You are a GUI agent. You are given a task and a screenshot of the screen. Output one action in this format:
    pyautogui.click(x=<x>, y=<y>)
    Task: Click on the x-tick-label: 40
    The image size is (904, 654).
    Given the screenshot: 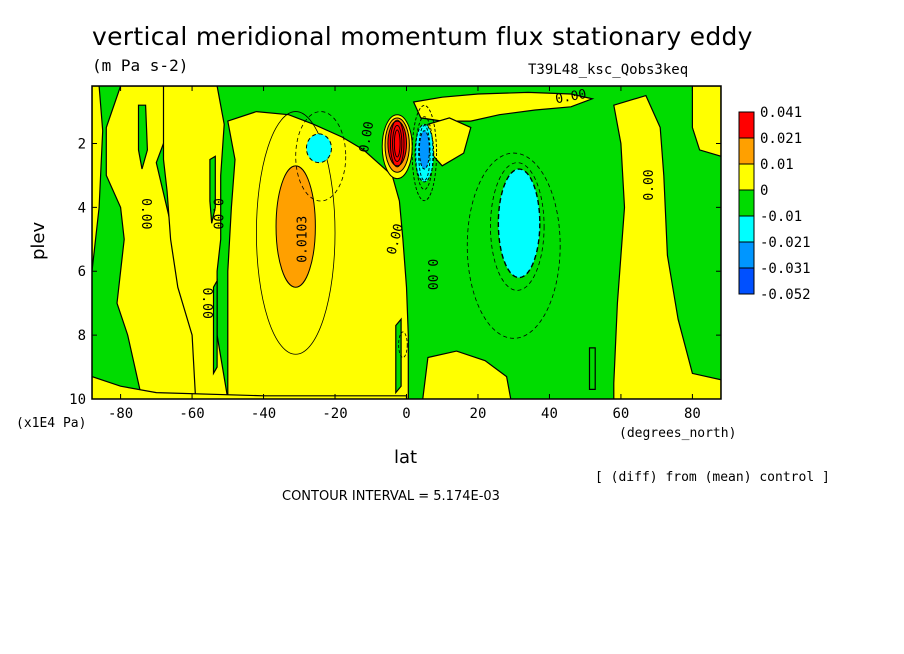 What is the action you would take?
    pyautogui.click(x=549, y=414)
    